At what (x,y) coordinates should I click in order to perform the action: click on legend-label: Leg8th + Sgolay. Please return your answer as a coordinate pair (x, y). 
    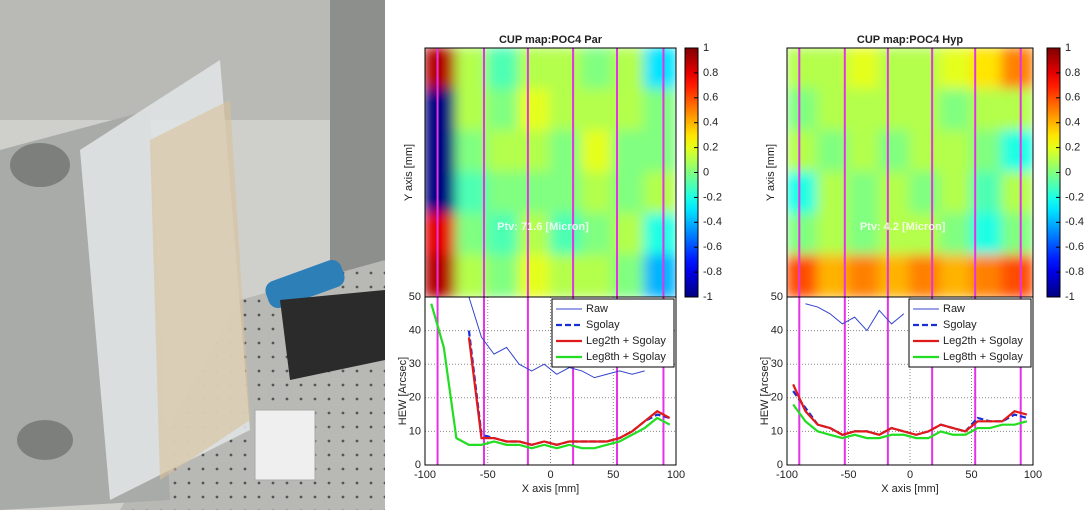
    Looking at the image, I should click on (983, 357).